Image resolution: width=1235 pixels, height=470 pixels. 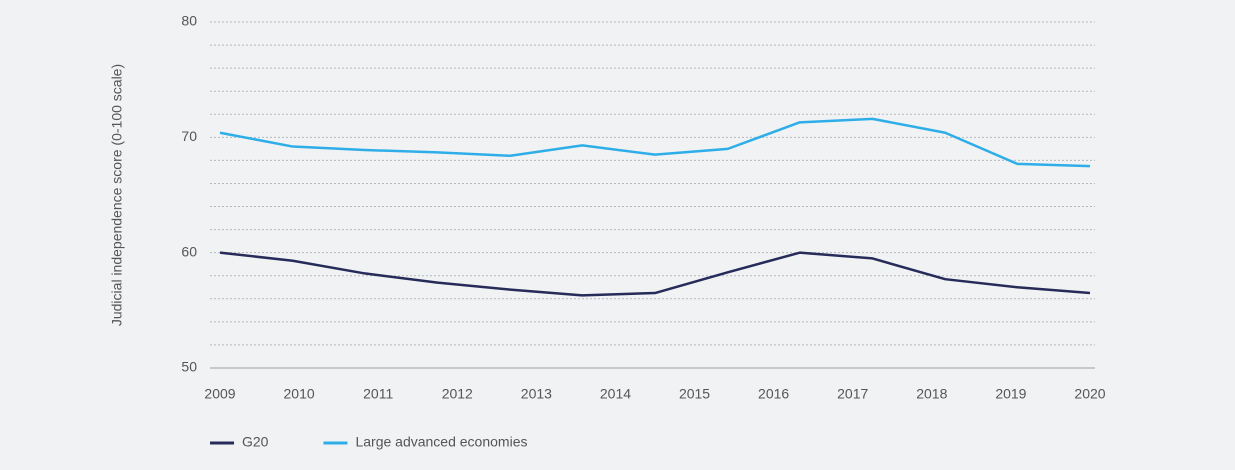 I want to click on y-tick-label: 50, so click(x=189, y=367).